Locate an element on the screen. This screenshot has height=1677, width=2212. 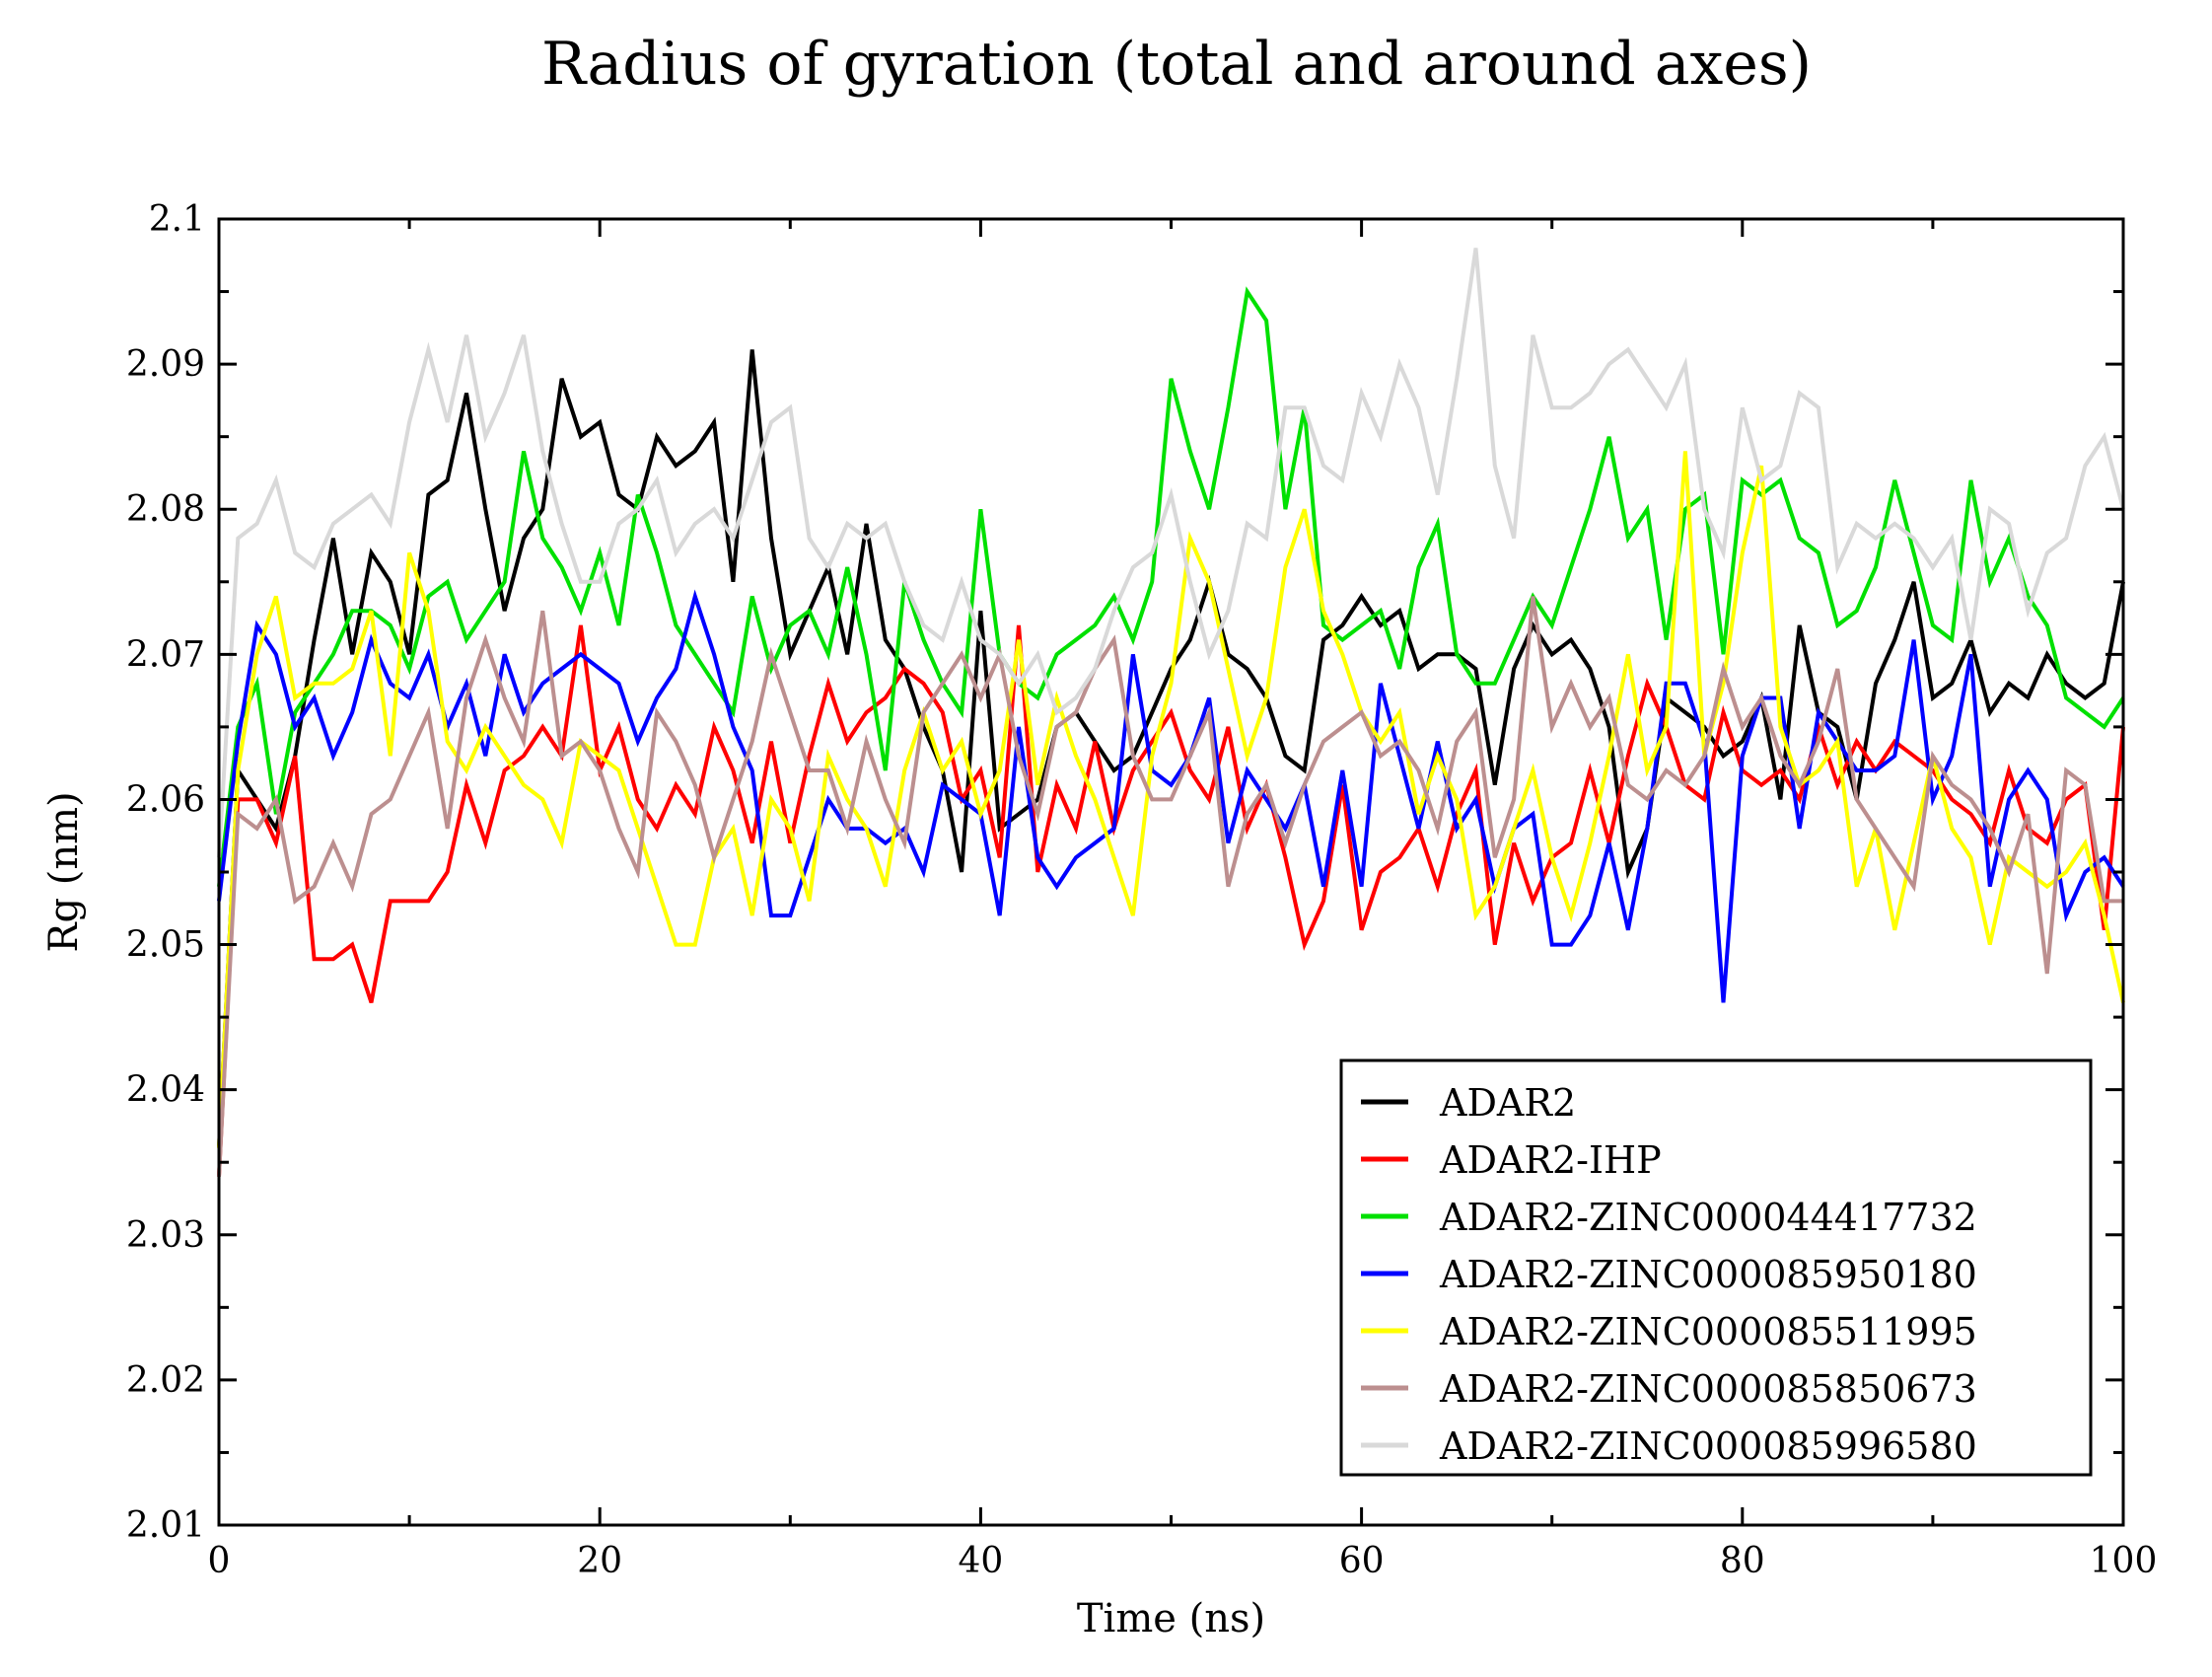
x-tick-label: 0 is located at coordinates (219, 1561).